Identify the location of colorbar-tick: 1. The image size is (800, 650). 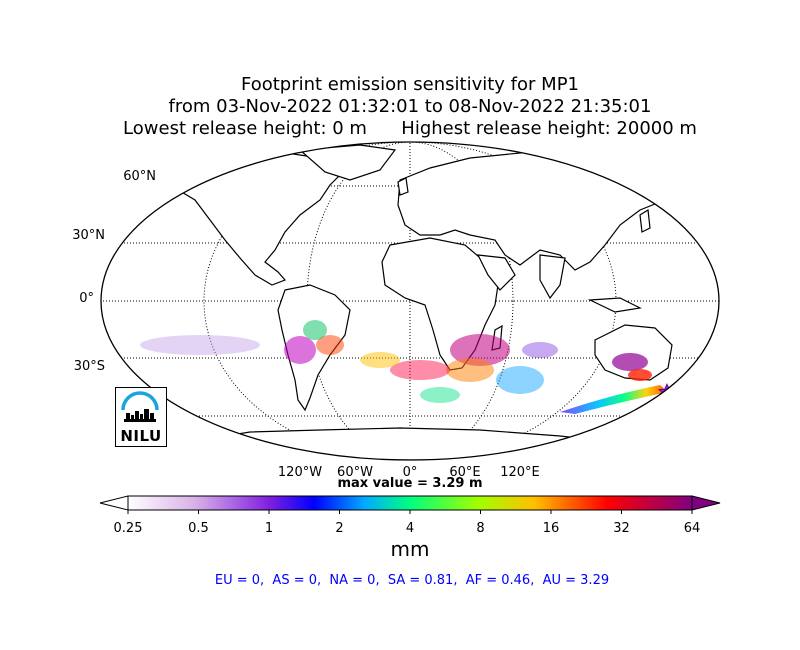
(269, 528).